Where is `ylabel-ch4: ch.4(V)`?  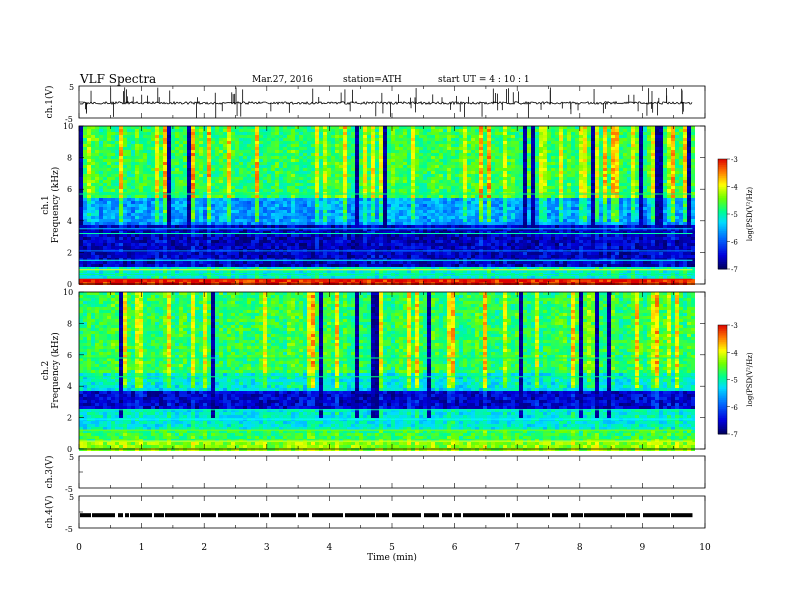 ylabel-ch4: ch.4(V) is located at coordinates (49, 512).